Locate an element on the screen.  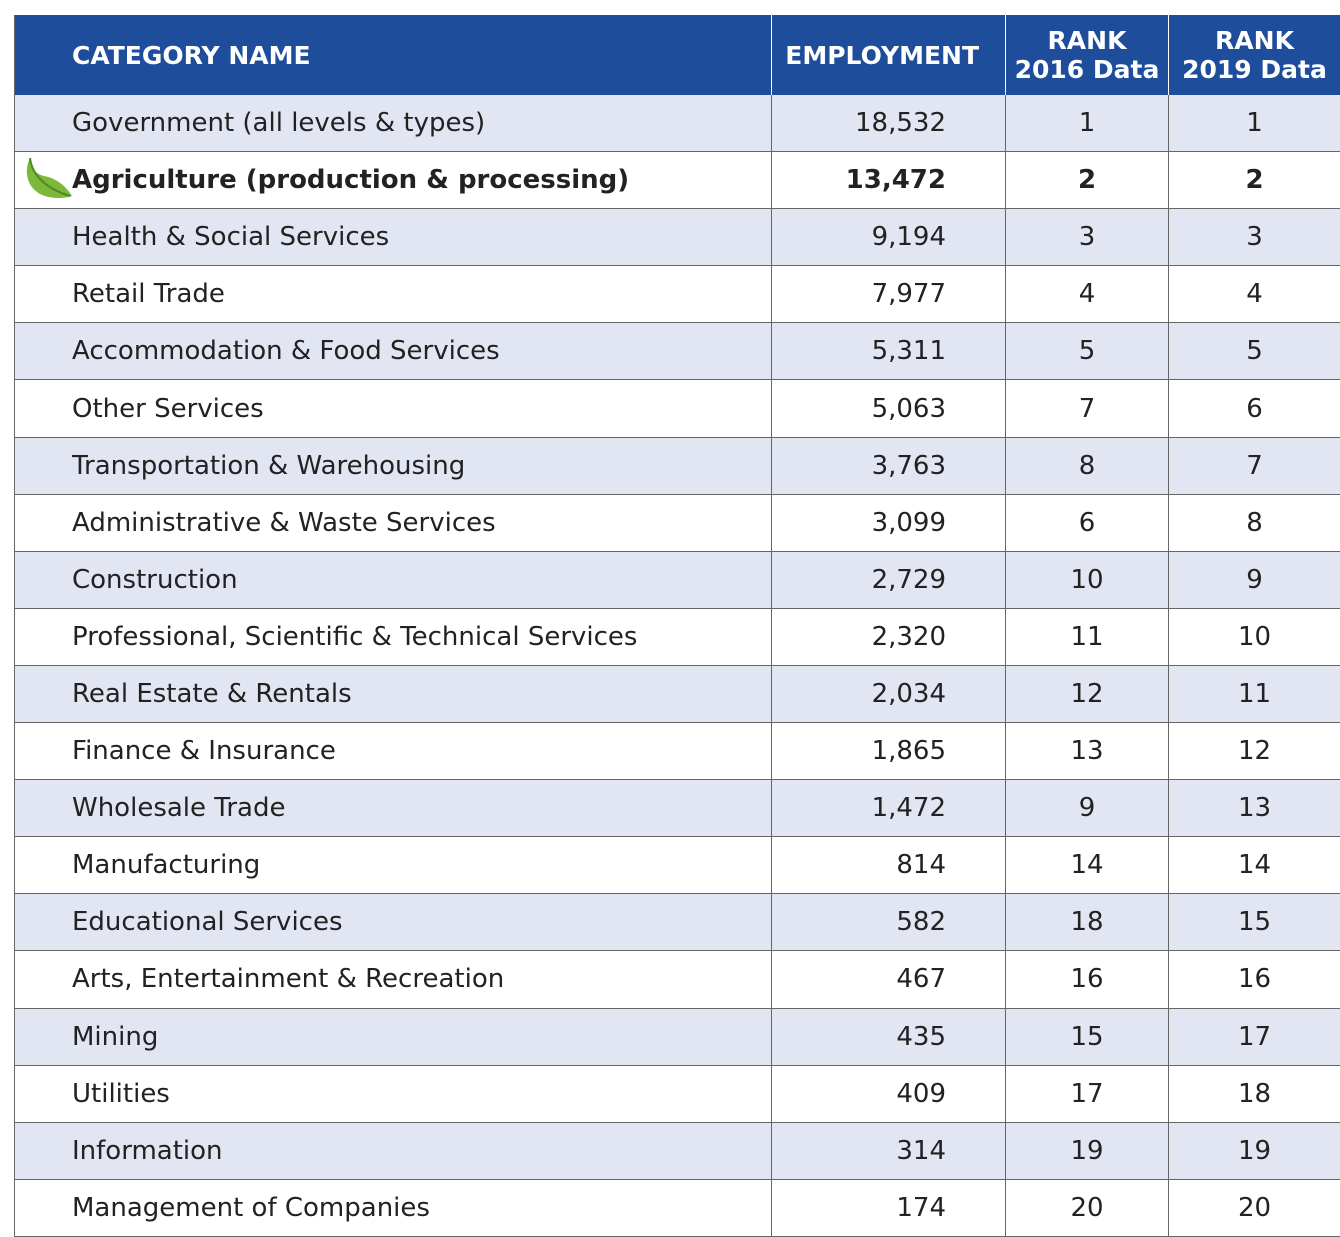
cell-text: Finance & Insurance is located at coordinates (204, 751).